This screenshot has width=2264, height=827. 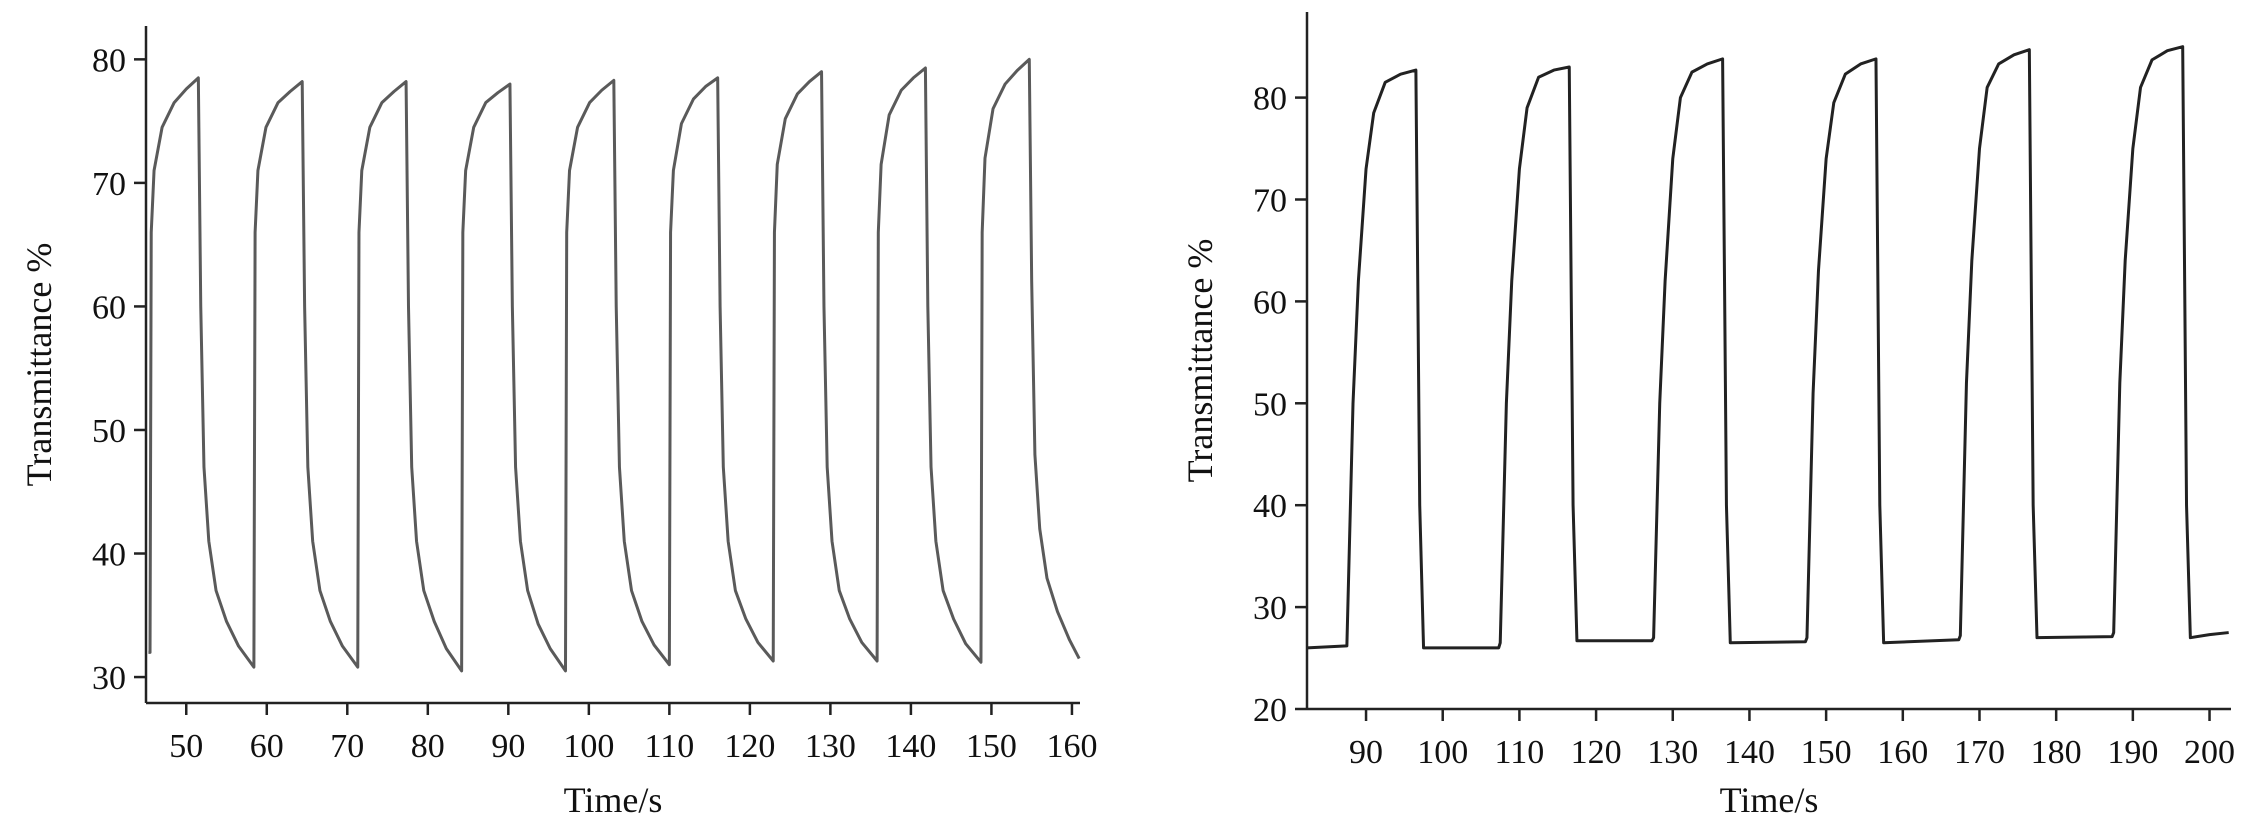 I want to click on x-tick-label: 170, so click(x=1979, y=752).